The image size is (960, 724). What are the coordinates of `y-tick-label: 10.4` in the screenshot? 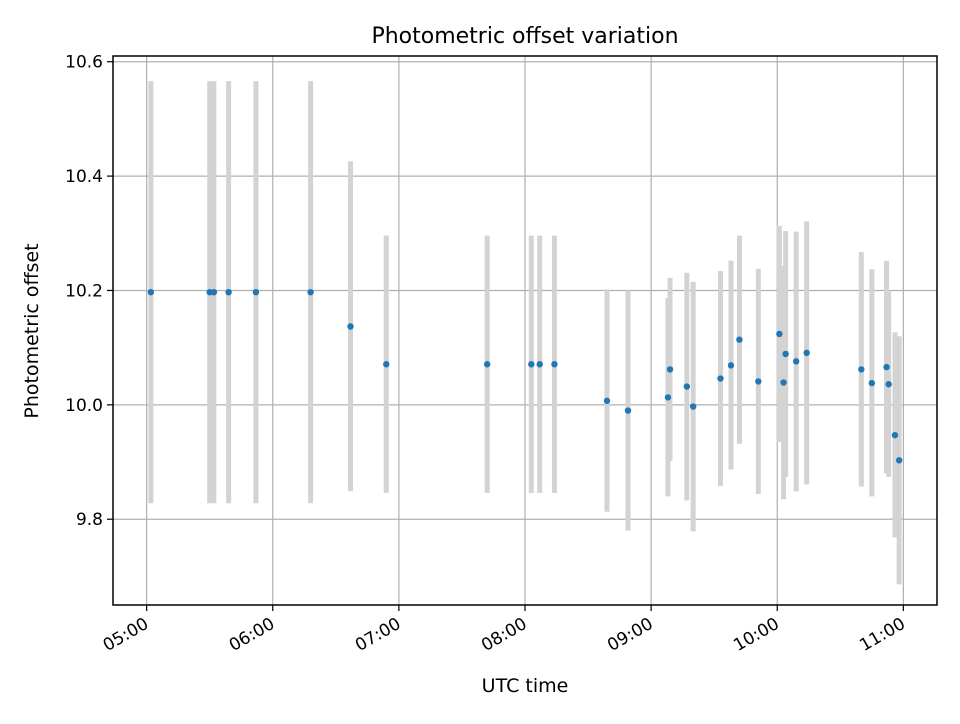 It's located at (84, 177).